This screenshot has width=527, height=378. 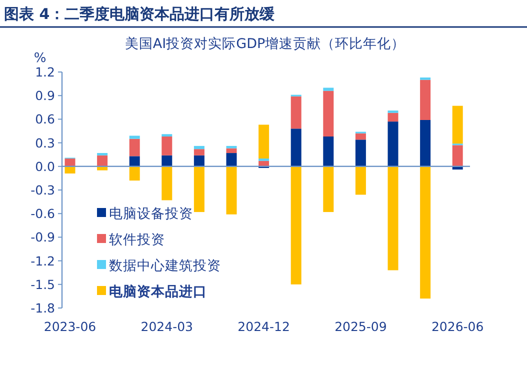 What do you see at coordinates (140, 14) in the screenshot?
I see `chart-title: 图表 4：二季度电脑资本品进口有所放缓` at bounding box center [140, 14].